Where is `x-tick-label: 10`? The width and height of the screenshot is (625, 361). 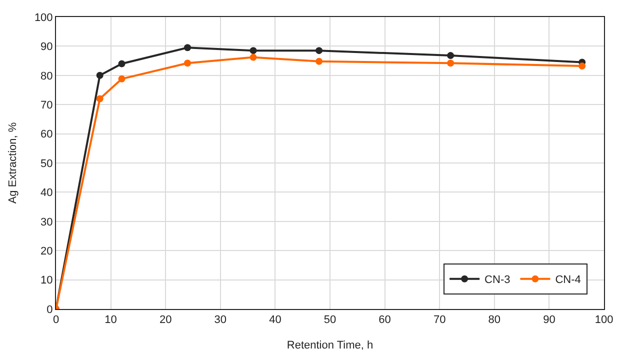 x-tick-label: 10 is located at coordinates (110, 320).